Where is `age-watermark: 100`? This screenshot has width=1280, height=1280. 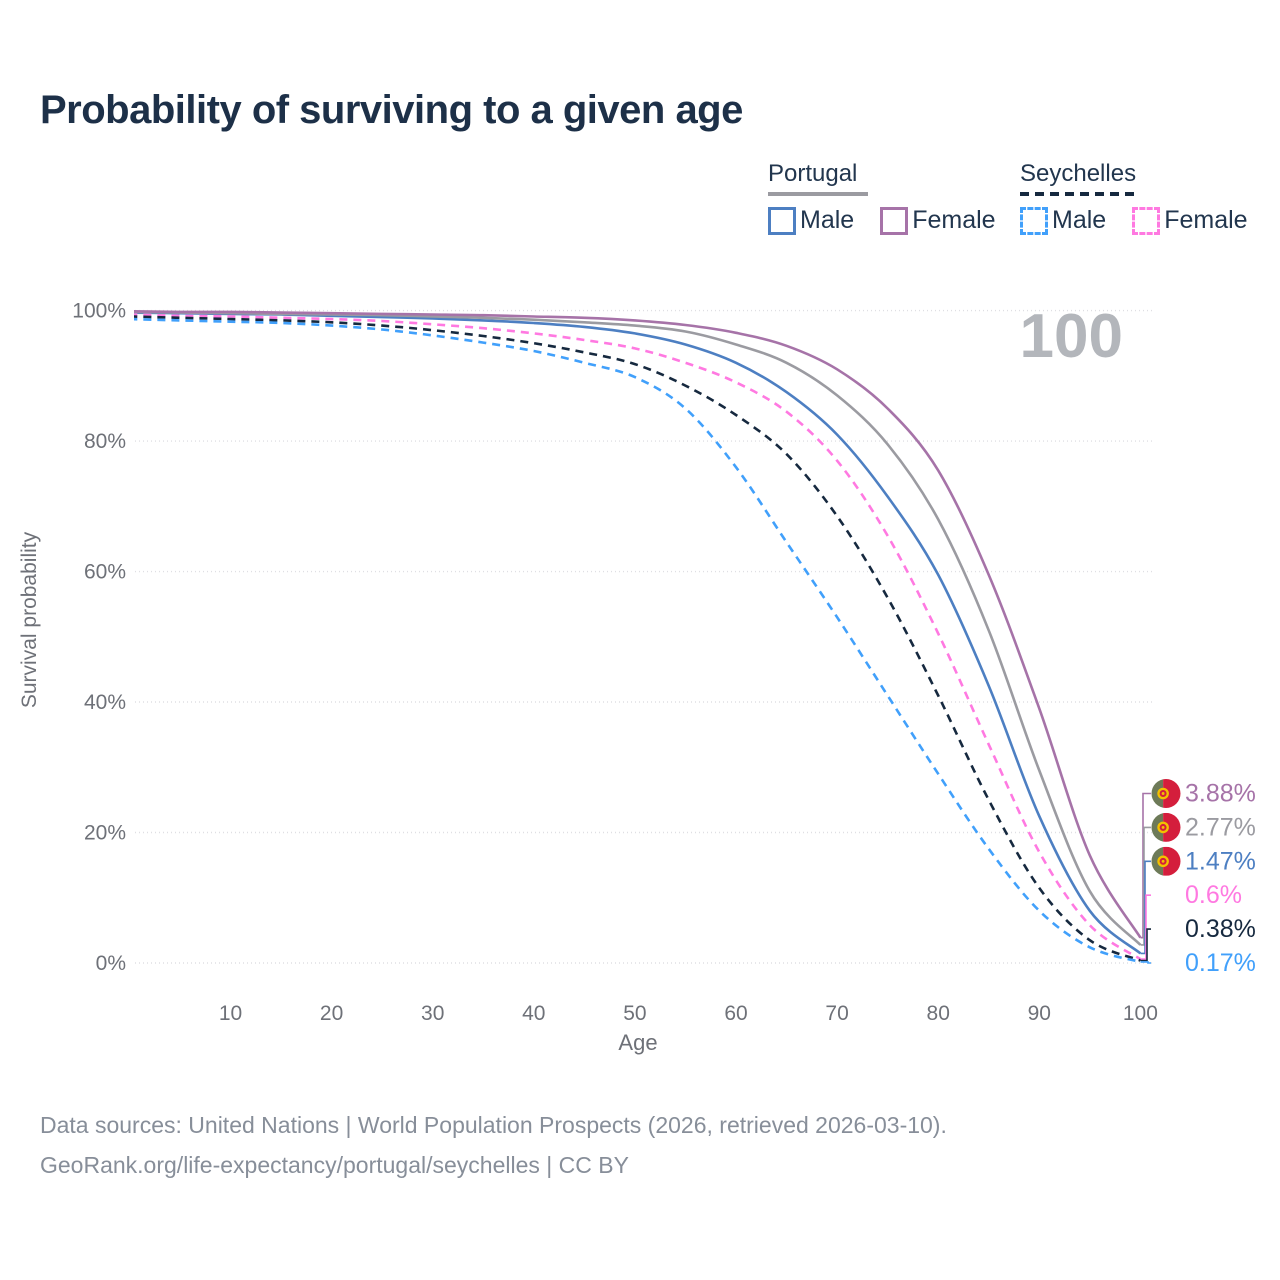
age-watermark: 100 is located at coordinates (1071, 336).